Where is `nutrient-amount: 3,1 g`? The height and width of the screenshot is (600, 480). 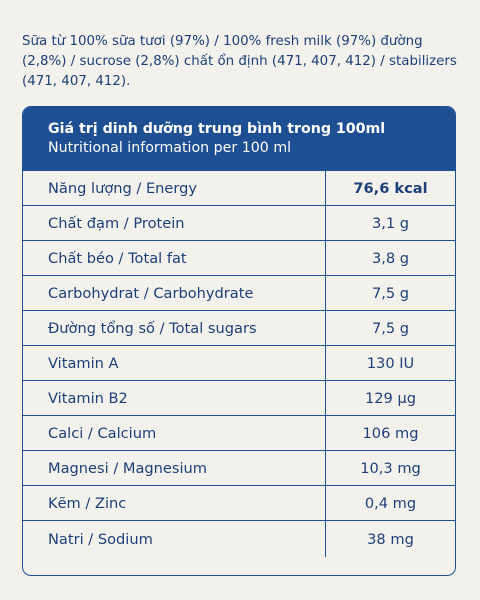 nutrient-amount: 3,1 g is located at coordinates (390, 223).